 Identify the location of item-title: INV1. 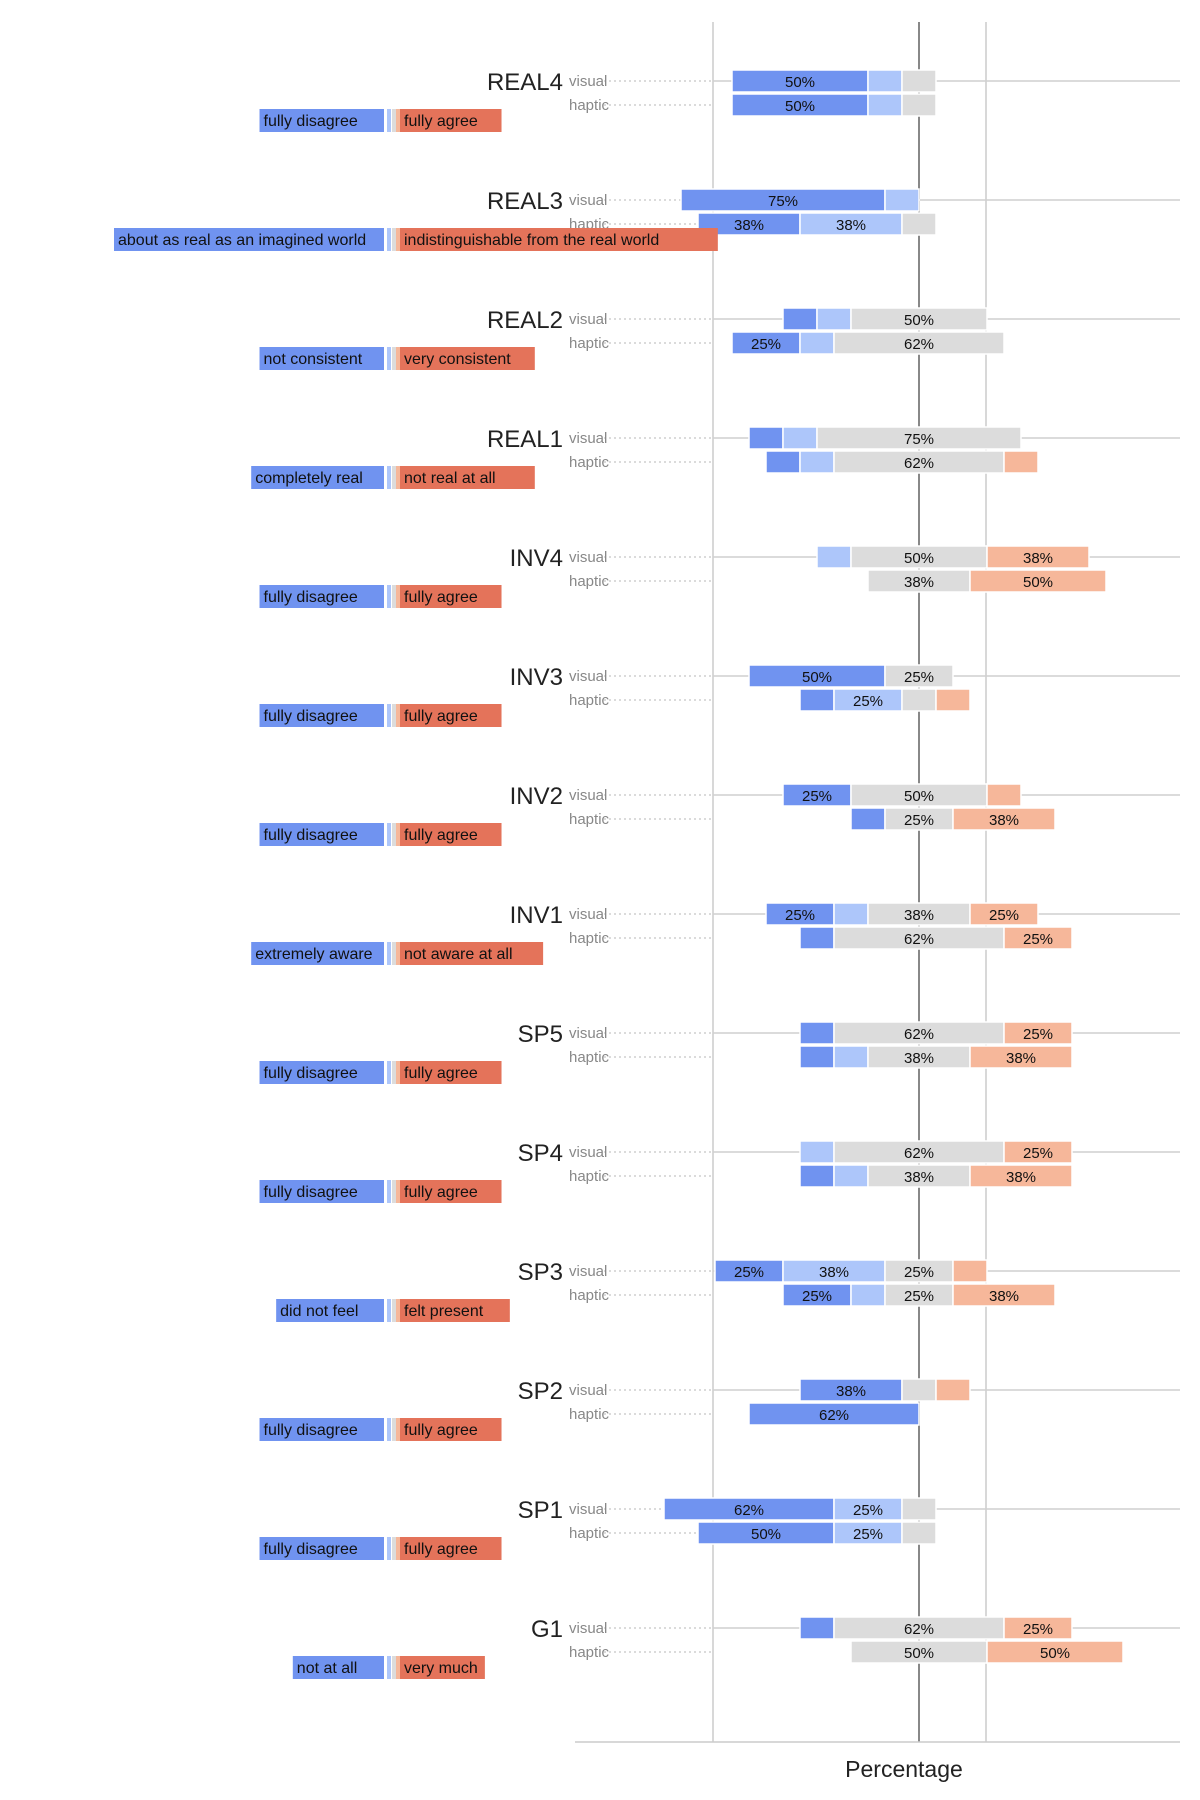
(536, 915).